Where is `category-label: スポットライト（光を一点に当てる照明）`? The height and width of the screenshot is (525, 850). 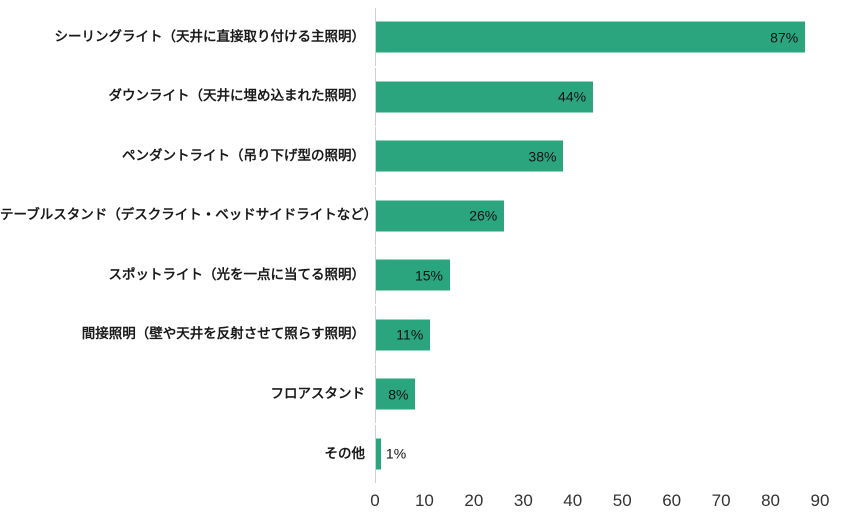 category-label: スポットライト（光を一点に当てる照明） is located at coordinates (237, 274).